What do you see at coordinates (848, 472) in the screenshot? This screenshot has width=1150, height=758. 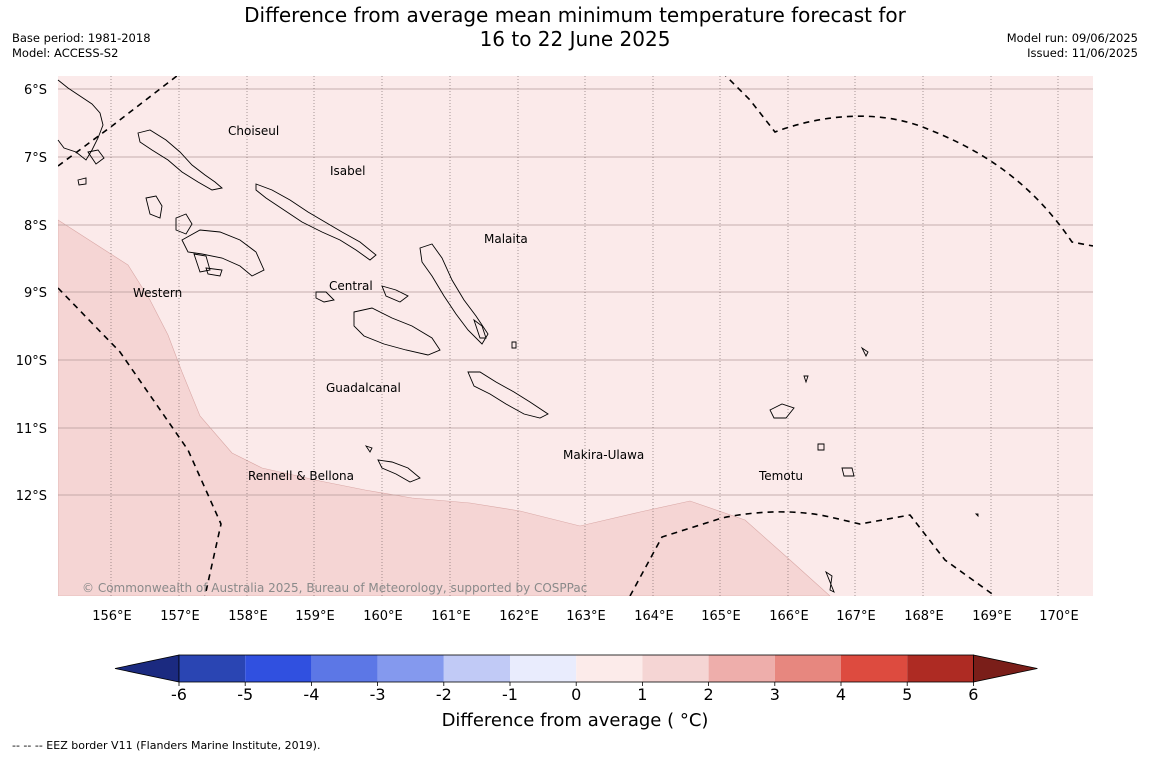 I see `island-vanikoro` at bounding box center [848, 472].